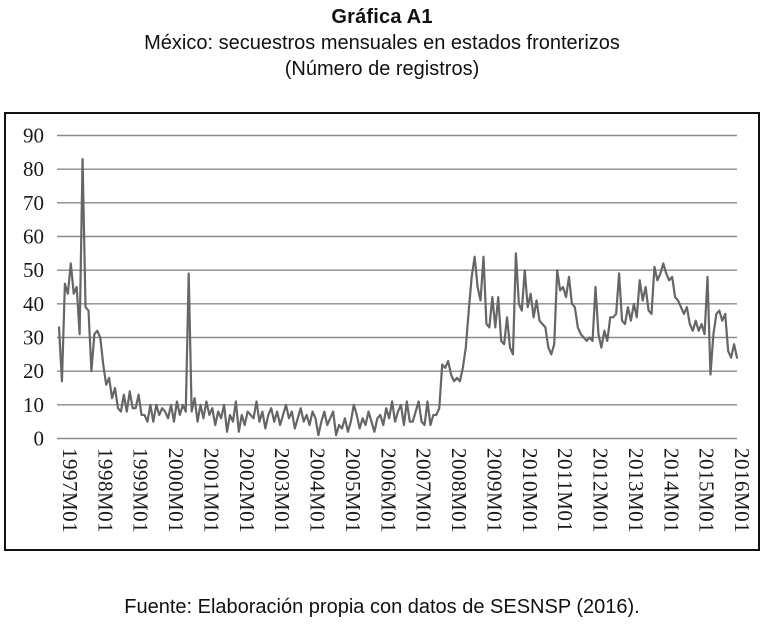 The height and width of the screenshot is (642, 764). I want to click on x-tick-label: 2004M01, so click(318, 490).